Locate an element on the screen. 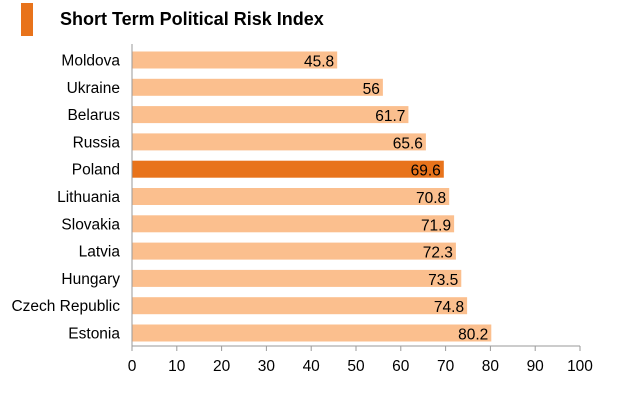 Image resolution: width=632 pixels, height=407 pixels. value-label: 71.9 is located at coordinates (436, 225).